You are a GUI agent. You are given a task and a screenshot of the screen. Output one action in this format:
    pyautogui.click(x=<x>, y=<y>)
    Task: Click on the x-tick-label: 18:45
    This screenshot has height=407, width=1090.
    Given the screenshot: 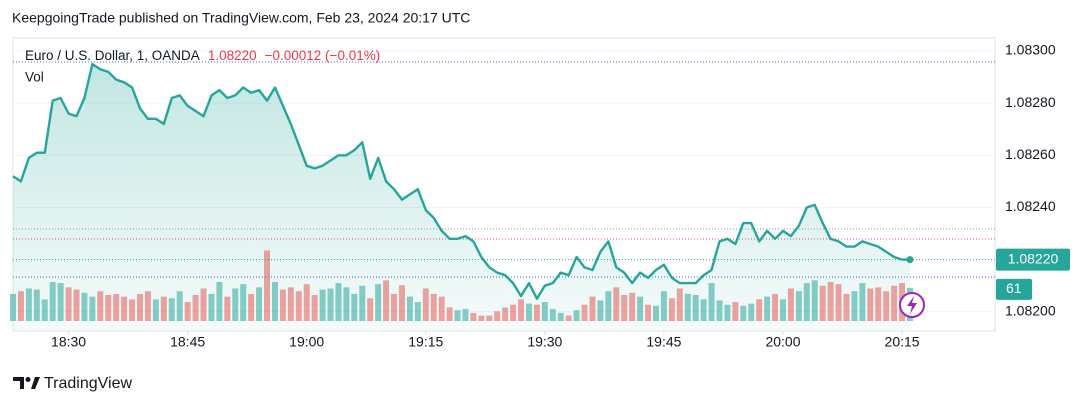 What is the action you would take?
    pyautogui.click(x=187, y=342)
    